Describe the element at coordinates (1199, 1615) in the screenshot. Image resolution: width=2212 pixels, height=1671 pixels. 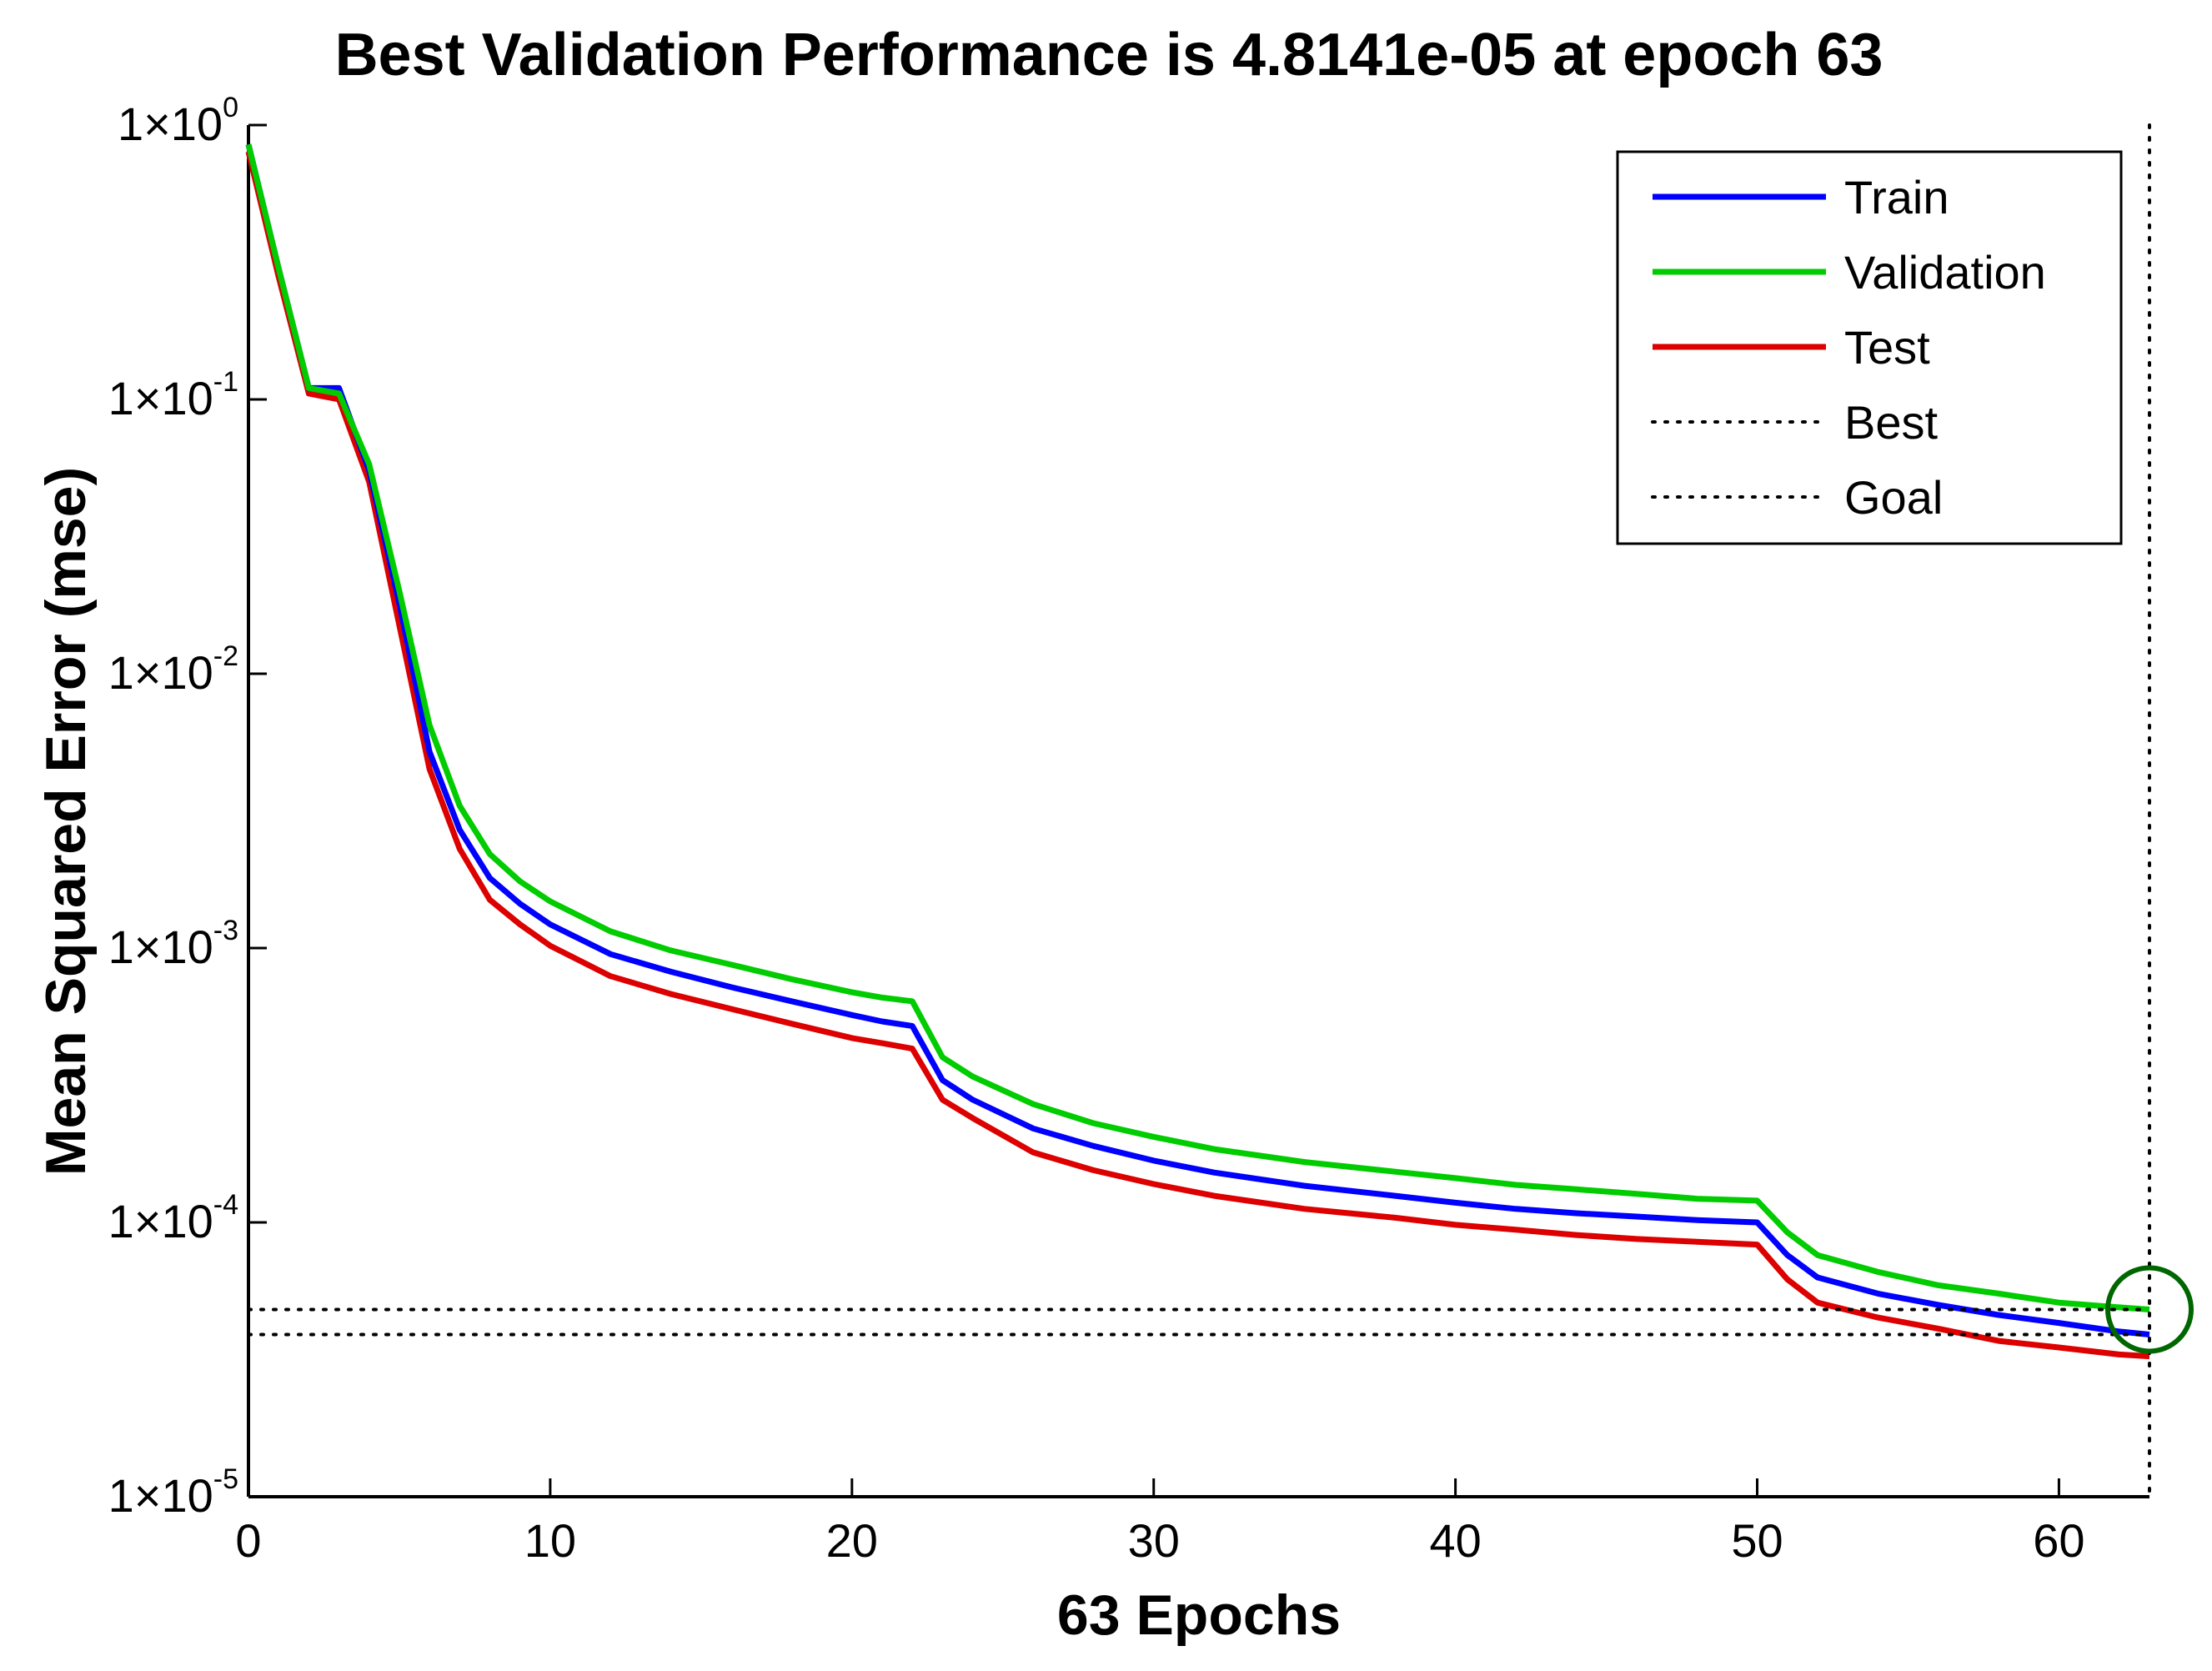
I see `x-axis-label: 63 Epochs` at that location.